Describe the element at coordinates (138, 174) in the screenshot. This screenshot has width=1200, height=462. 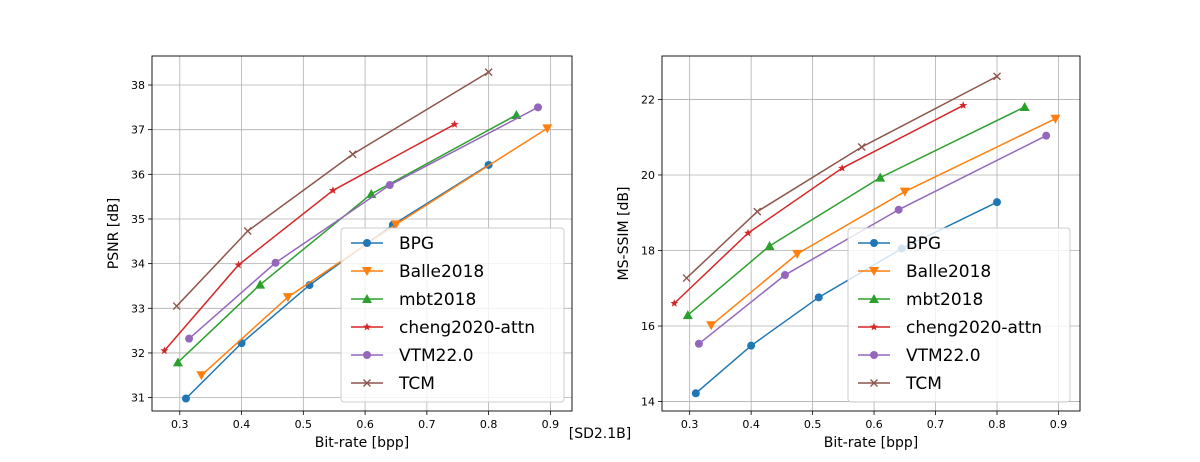
I see `y-tick-label: 36` at that location.